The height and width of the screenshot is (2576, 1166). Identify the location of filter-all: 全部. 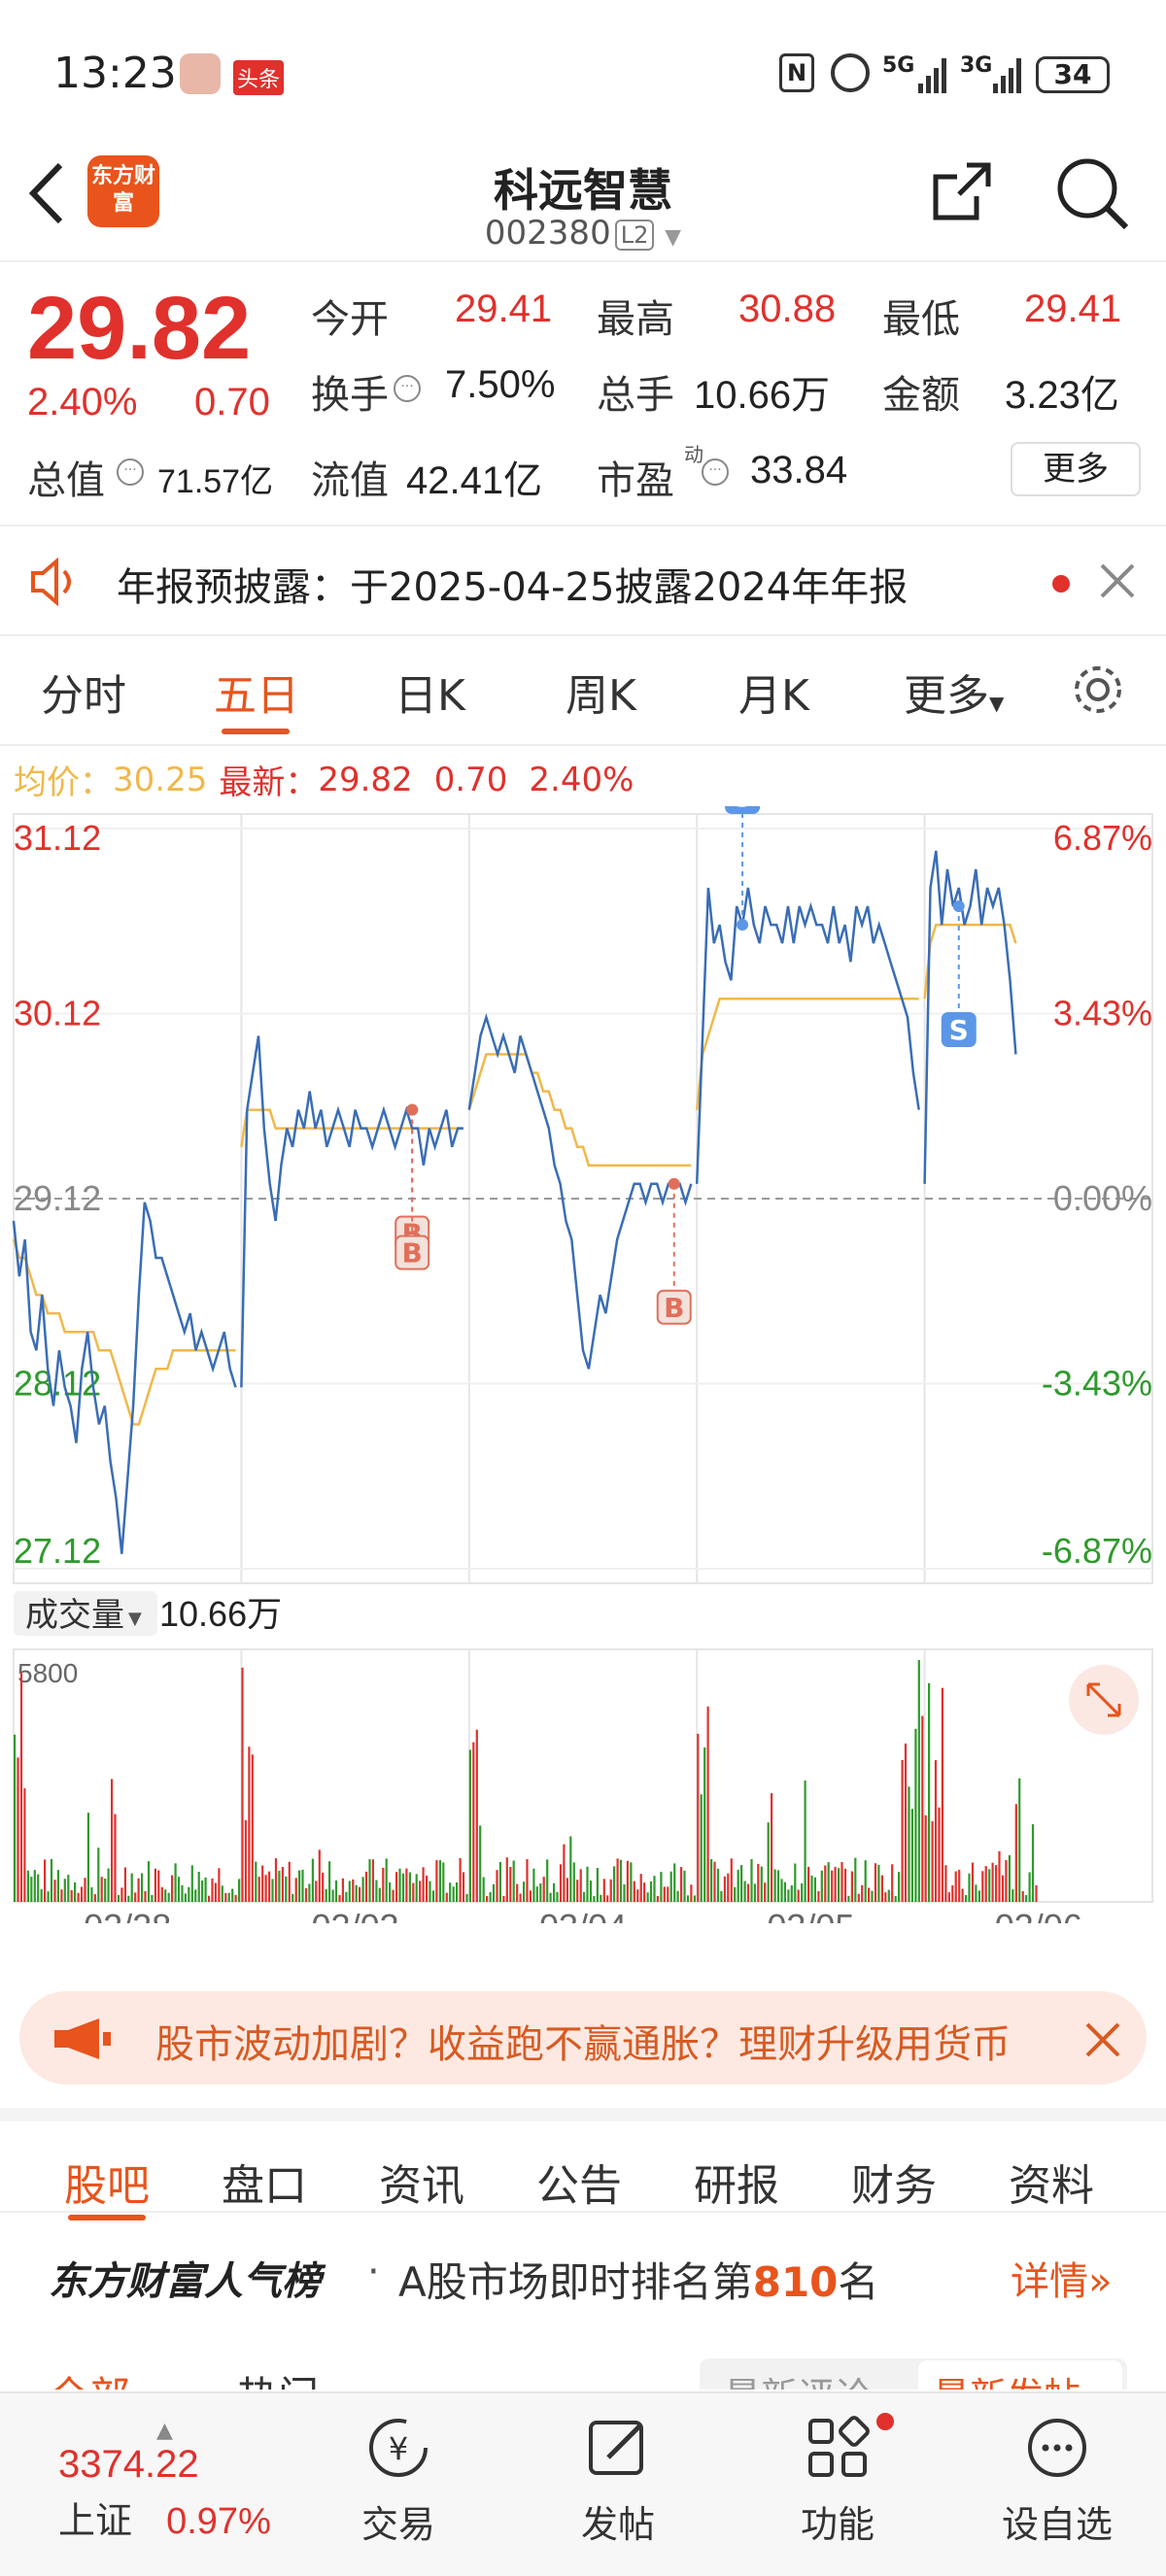
(89, 2377).